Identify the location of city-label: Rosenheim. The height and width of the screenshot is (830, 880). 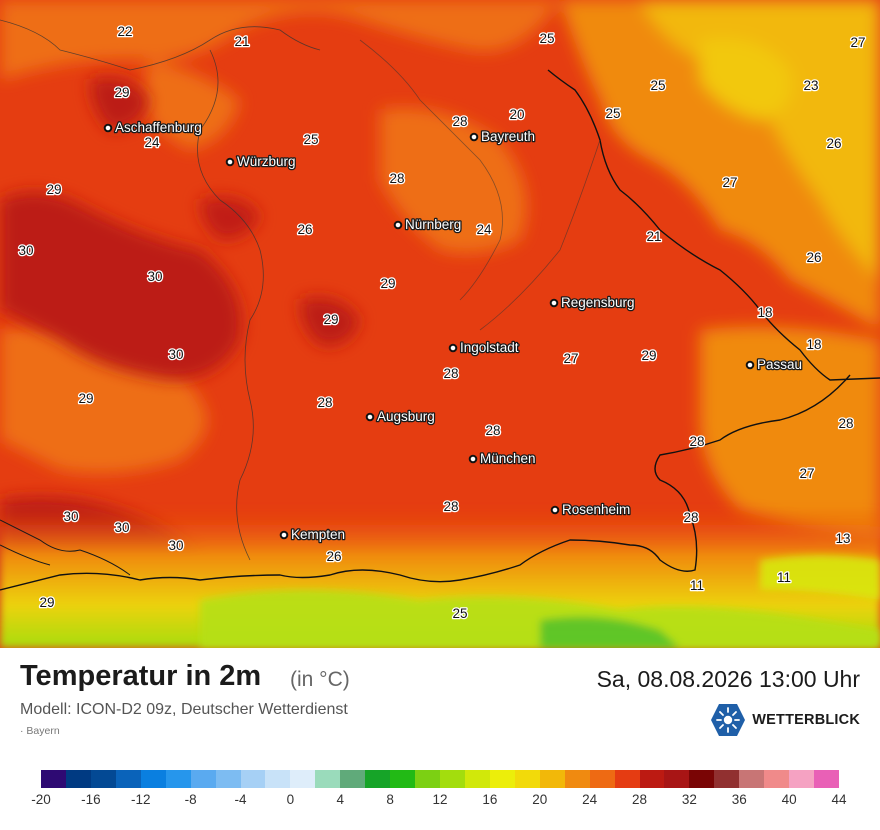
(596, 509).